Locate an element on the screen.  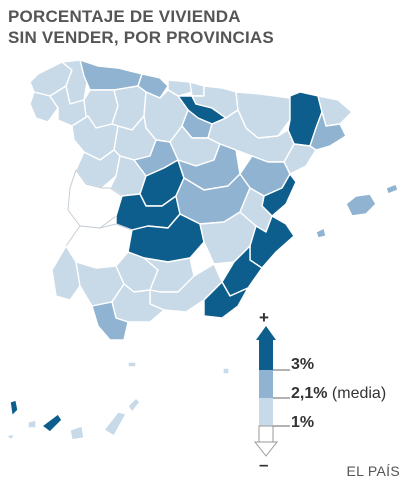
island-el-hierro is located at coordinates (10, 437).